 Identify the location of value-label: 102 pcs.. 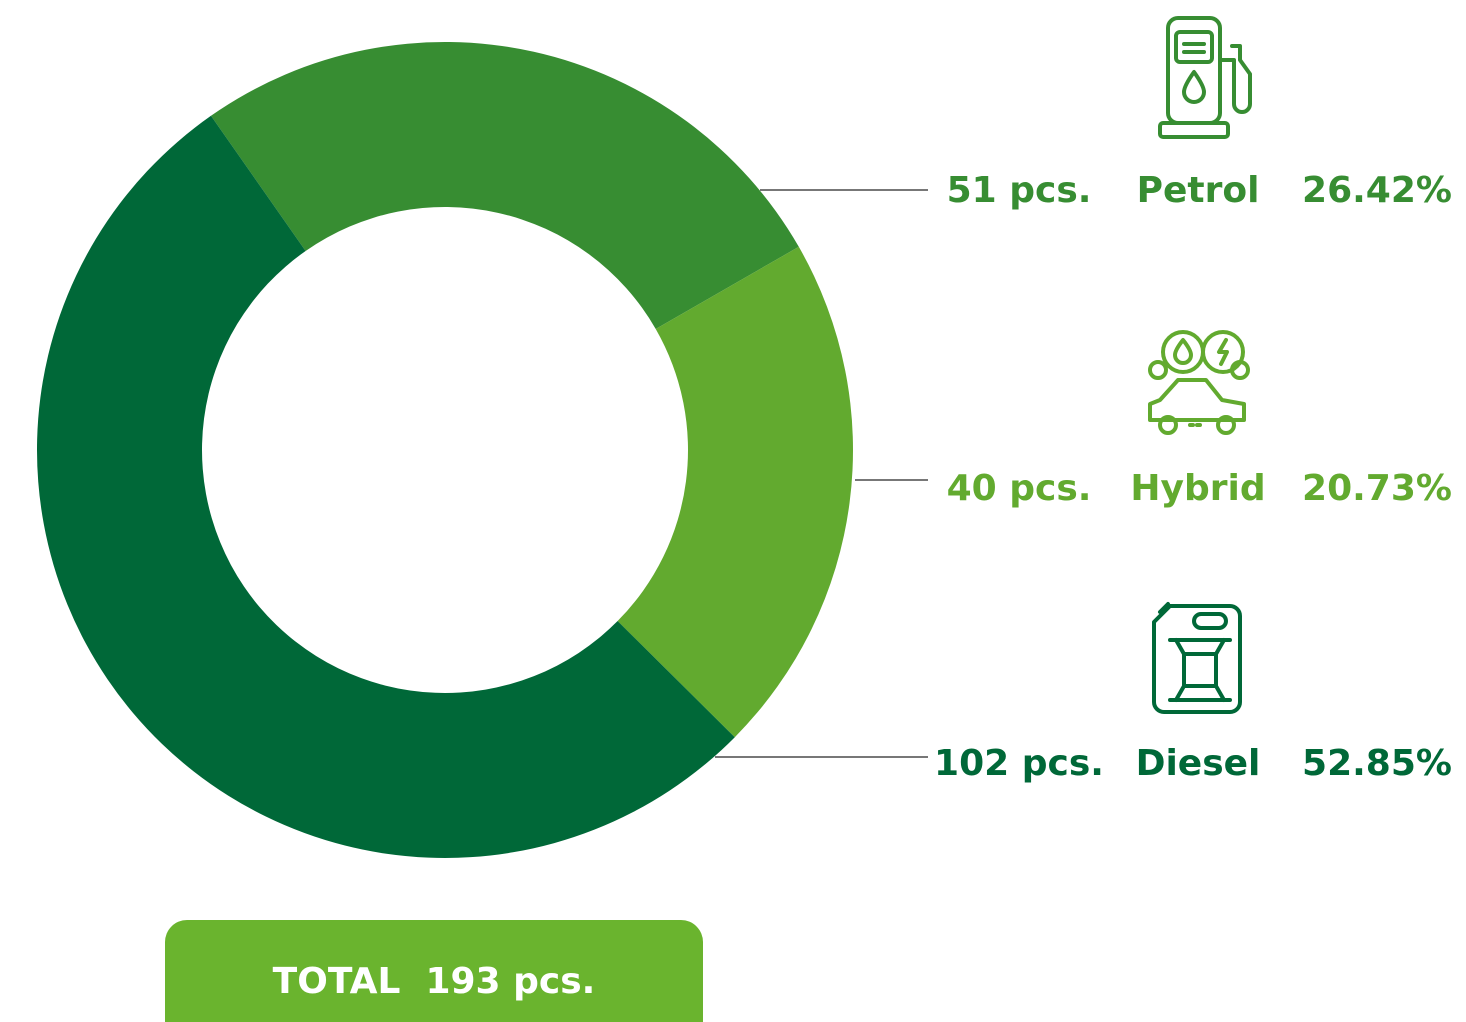
(1019, 763).